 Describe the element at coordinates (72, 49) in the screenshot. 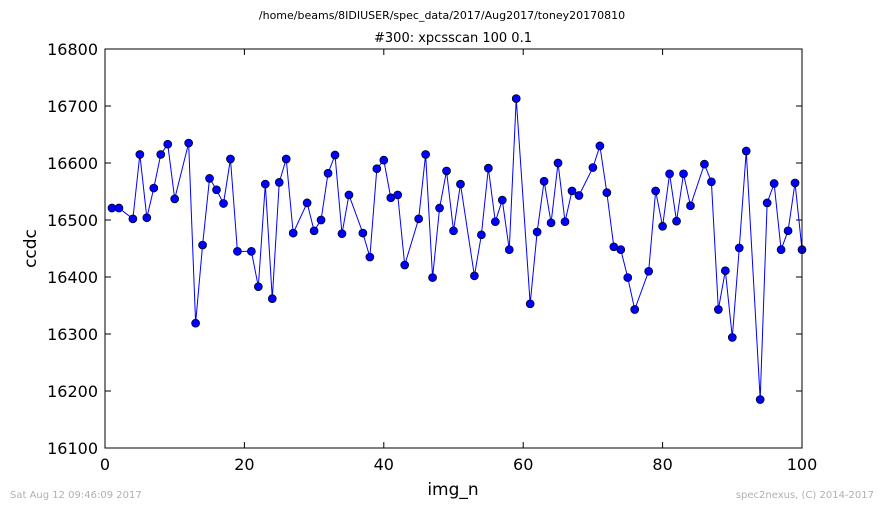

I see `y-tick-label: 16800` at that location.